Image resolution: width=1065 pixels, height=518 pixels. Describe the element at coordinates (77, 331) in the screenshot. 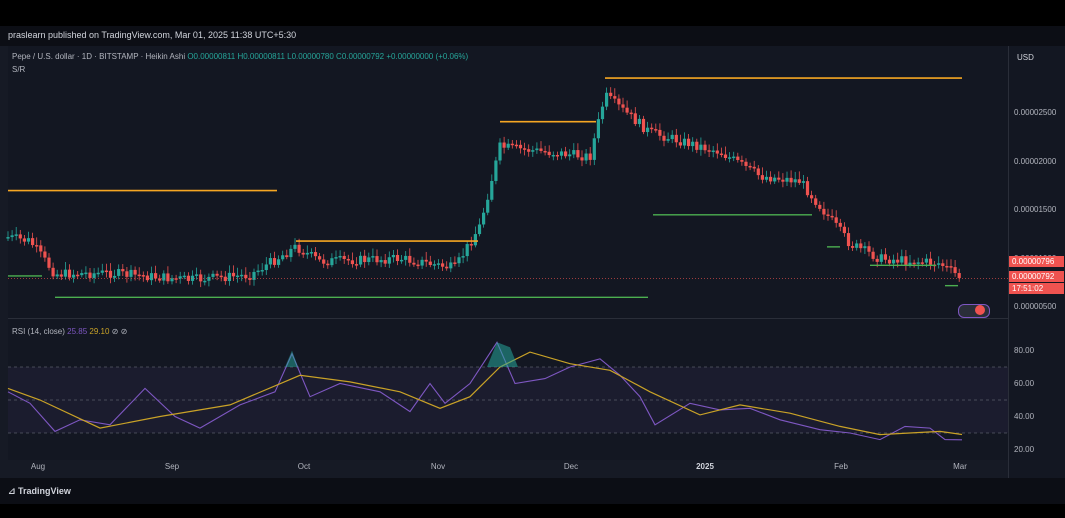

I see `rsi-value: 25.85` at that location.